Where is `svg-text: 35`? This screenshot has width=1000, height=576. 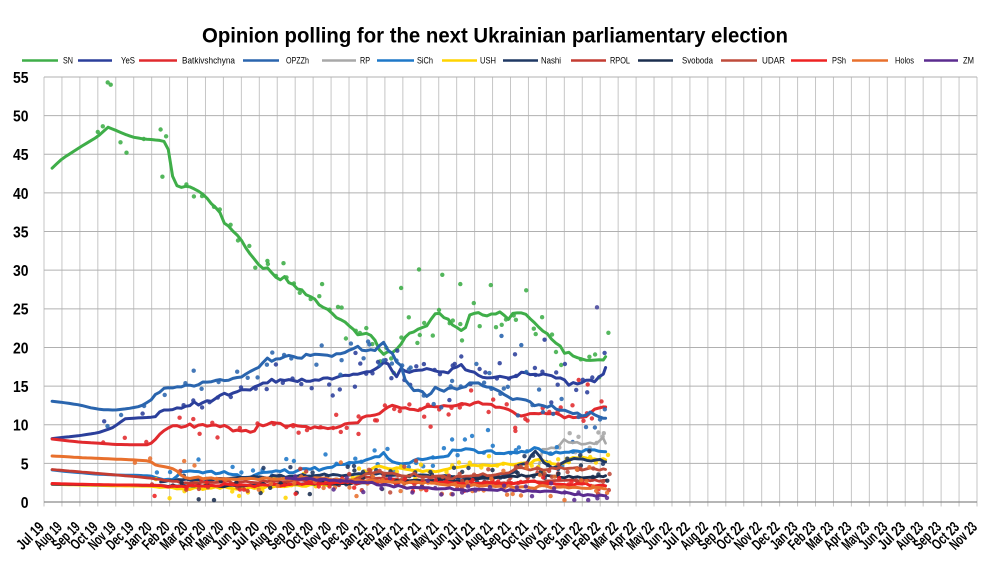
svg-text: 35 is located at coordinates (21, 232).